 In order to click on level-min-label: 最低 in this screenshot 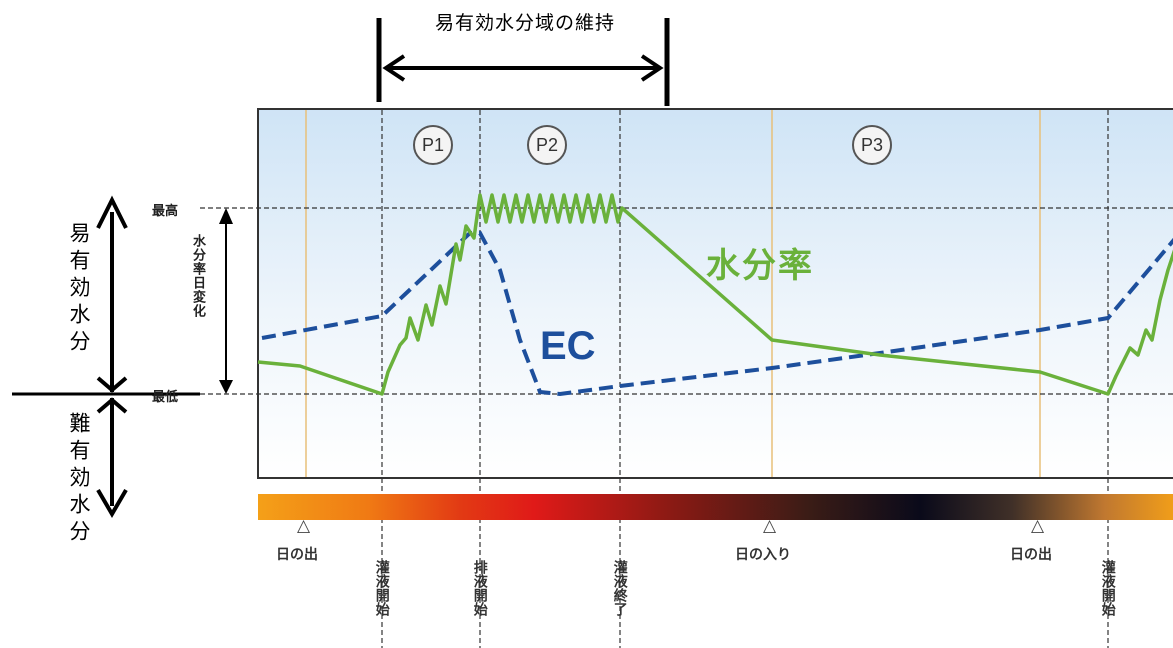, I will do `click(165, 397)`.